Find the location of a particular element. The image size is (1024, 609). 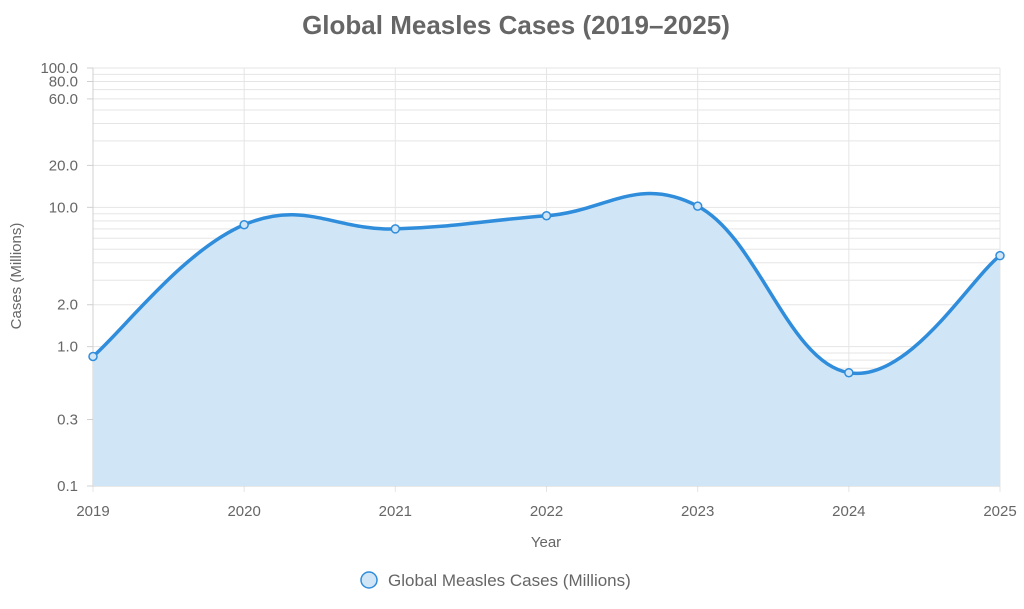

chart-title: Global Measles Cases (2019–2025) is located at coordinates (516, 25).